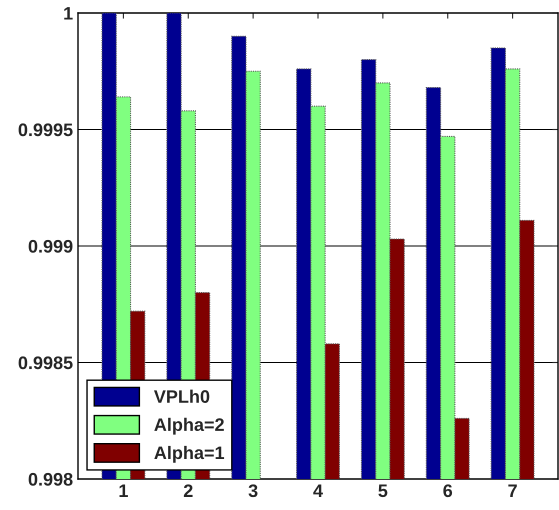 The height and width of the screenshot is (510, 559). I want to click on x-tick-label: 3, so click(253, 491).